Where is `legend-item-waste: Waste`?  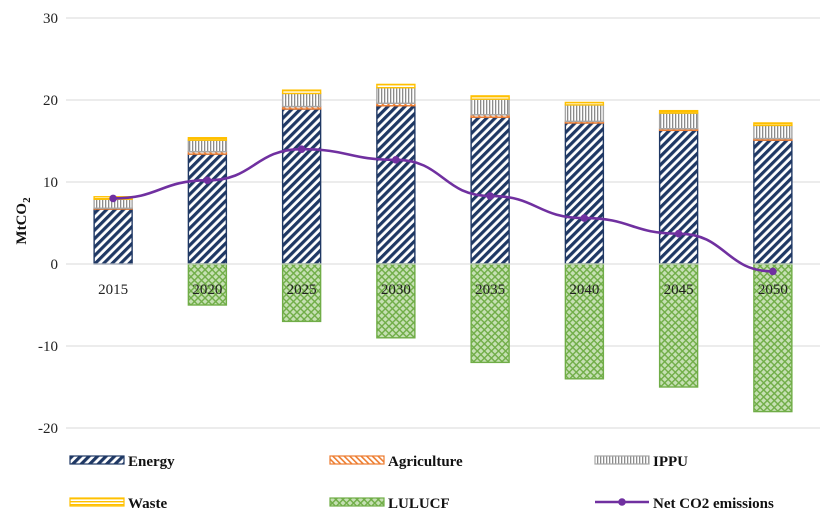 legend-item-waste: Waste is located at coordinates (118, 504).